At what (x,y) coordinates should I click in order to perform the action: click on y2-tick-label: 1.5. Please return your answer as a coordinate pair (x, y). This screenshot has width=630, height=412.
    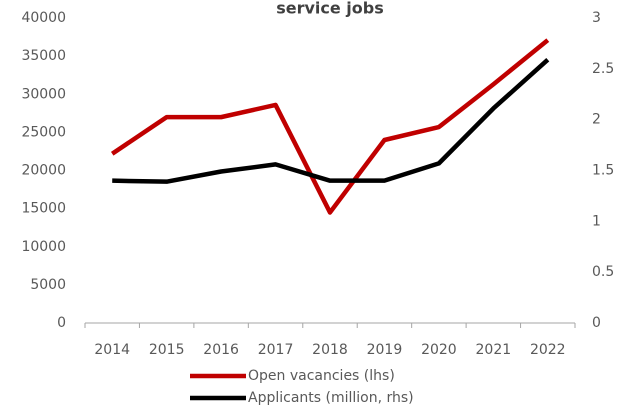
    Looking at the image, I should click on (603, 171).